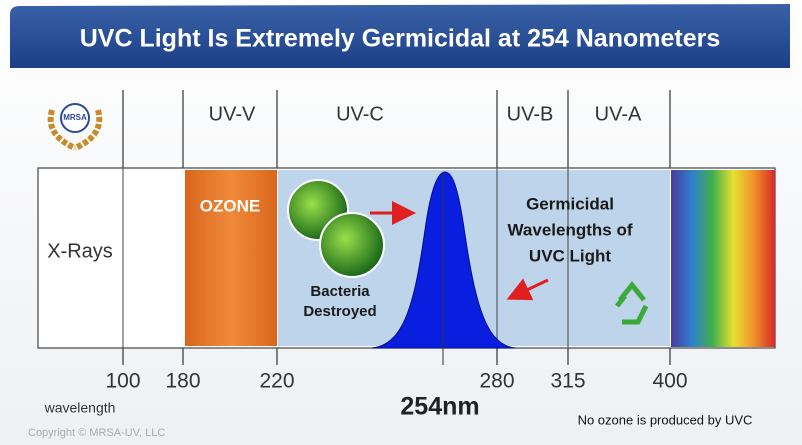 This screenshot has width=802, height=445. What do you see at coordinates (340, 291) in the screenshot?
I see `bacteria-label: Bacteria` at bounding box center [340, 291].